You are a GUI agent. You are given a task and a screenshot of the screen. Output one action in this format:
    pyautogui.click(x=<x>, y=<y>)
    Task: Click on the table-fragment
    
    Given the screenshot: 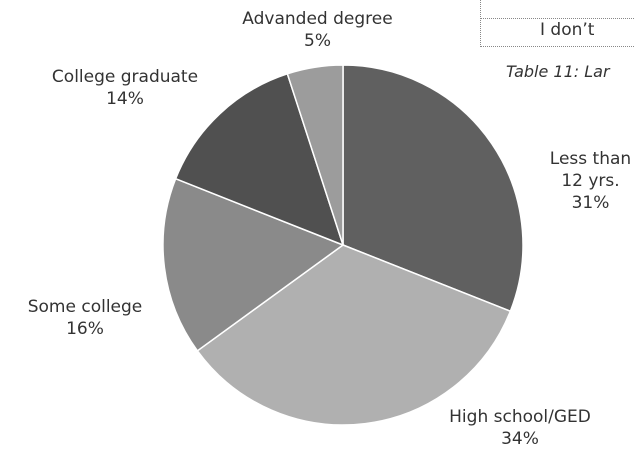 What is the action you would take?
    pyautogui.click(x=557, y=23)
    